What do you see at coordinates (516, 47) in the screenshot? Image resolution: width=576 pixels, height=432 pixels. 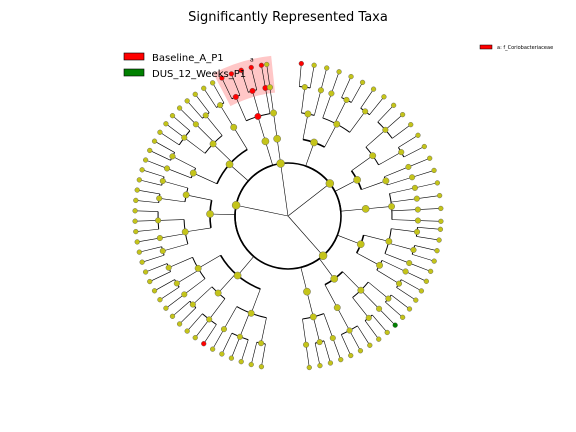 I see `clade-legend: a: f_Coriobacteriaceae` at bounding box center [516, 47].